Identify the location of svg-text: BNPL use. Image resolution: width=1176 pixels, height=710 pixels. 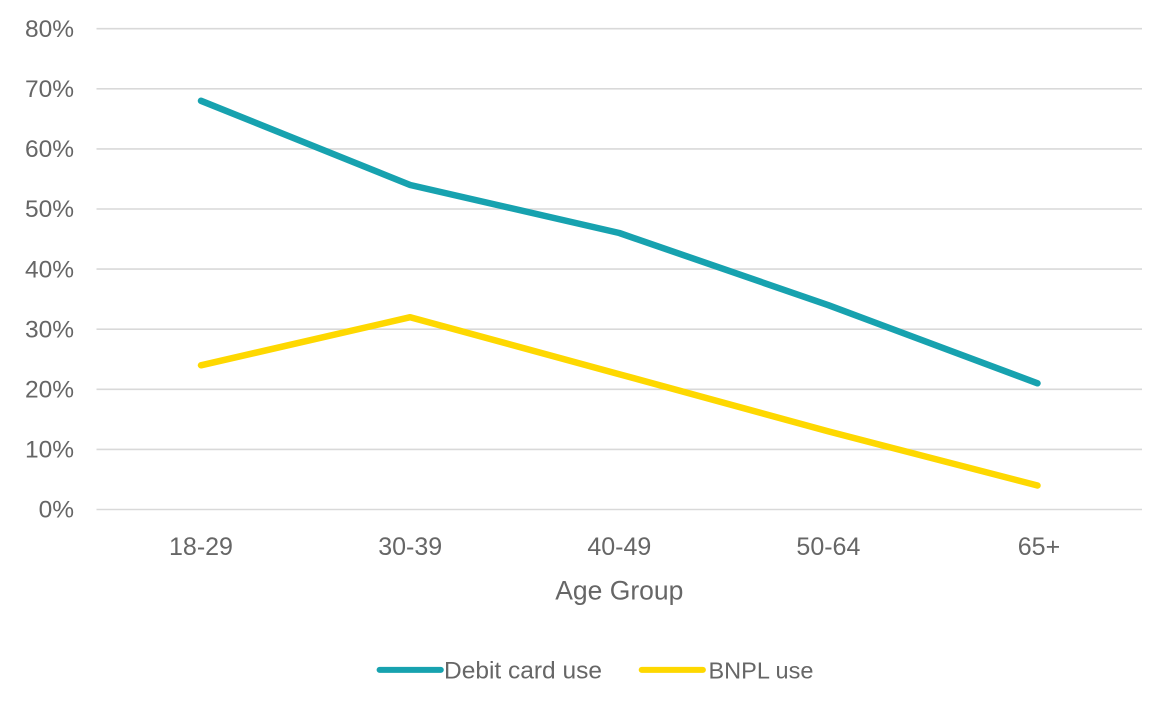
(761, 670).